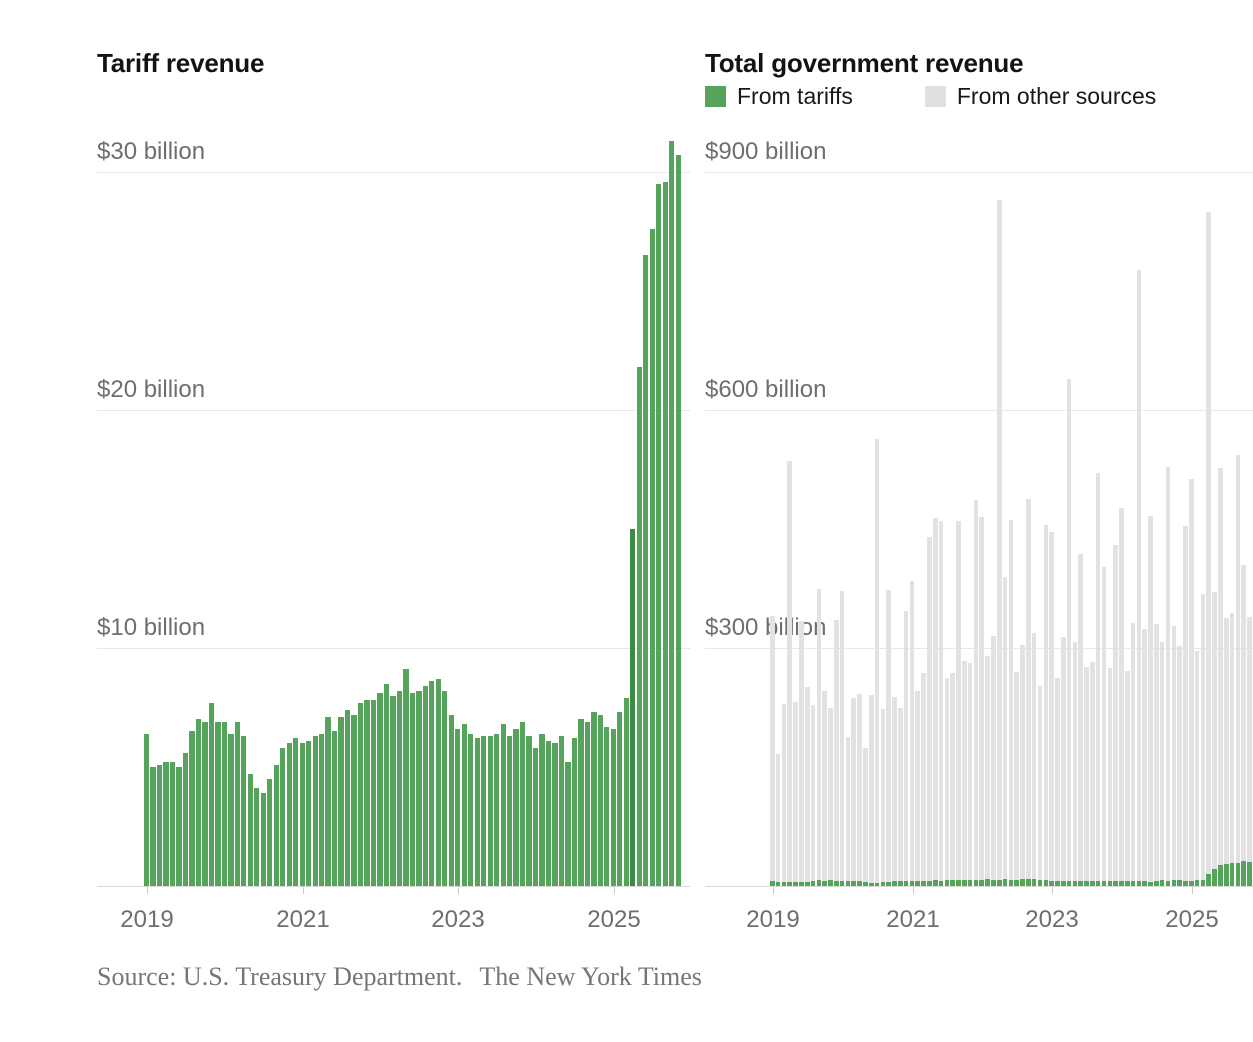  Describe the element at coordinates (393, 172) in the screenshot. I see `gridline-30b` at that location.